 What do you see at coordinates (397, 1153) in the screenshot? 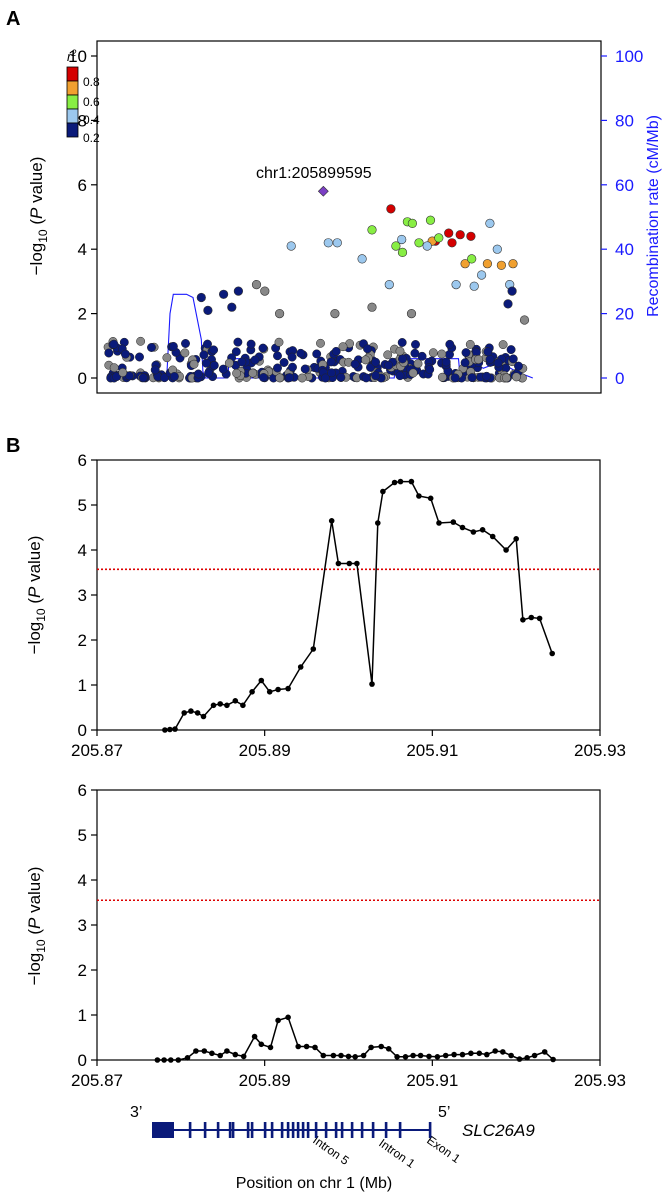
I see `gene-label-intron1: Intron 1` at bounding box center [397, 1153].